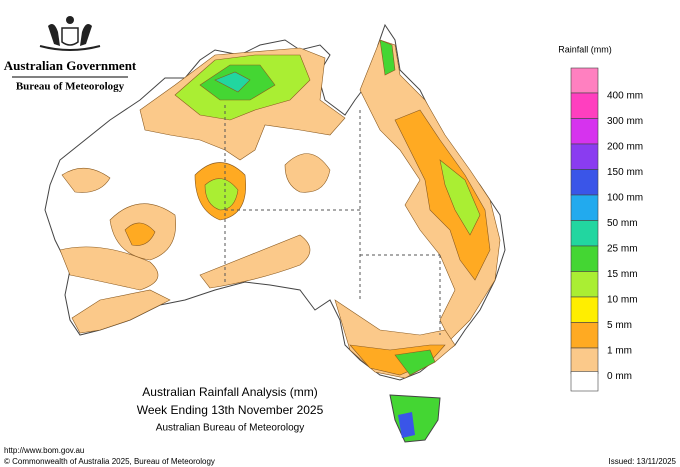 This screenshot has width=680, height=467. Describe the element at coordinates (625, 147) in the screenshot. I see `legend-label: 200 mm` at that location.